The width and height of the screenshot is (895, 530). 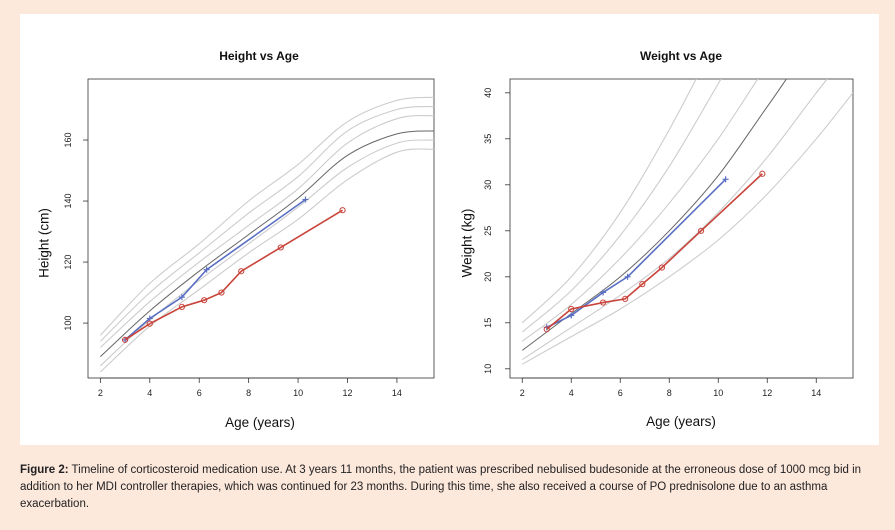 I want to click on y-tick-label: 100, so click(x=68, y=323).